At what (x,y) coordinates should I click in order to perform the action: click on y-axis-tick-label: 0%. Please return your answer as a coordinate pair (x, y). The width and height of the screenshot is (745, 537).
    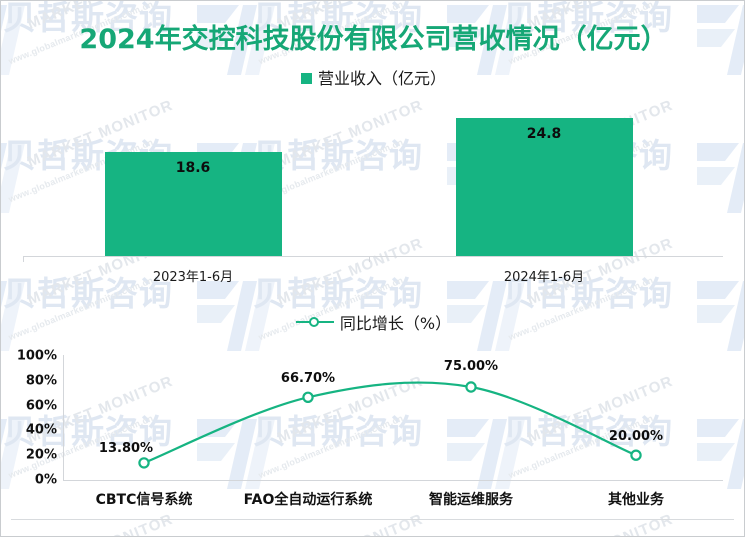
    Looking at the image, I should click on (45, 480).